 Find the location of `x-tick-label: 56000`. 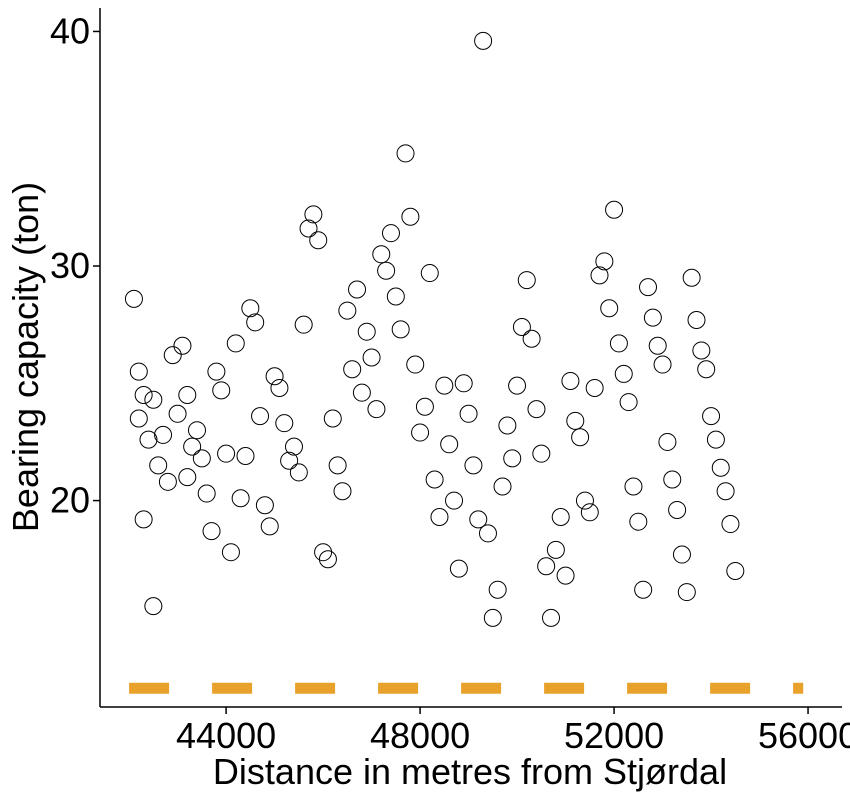

x-tick-label: 56000 is located at coordinates (804, 735).